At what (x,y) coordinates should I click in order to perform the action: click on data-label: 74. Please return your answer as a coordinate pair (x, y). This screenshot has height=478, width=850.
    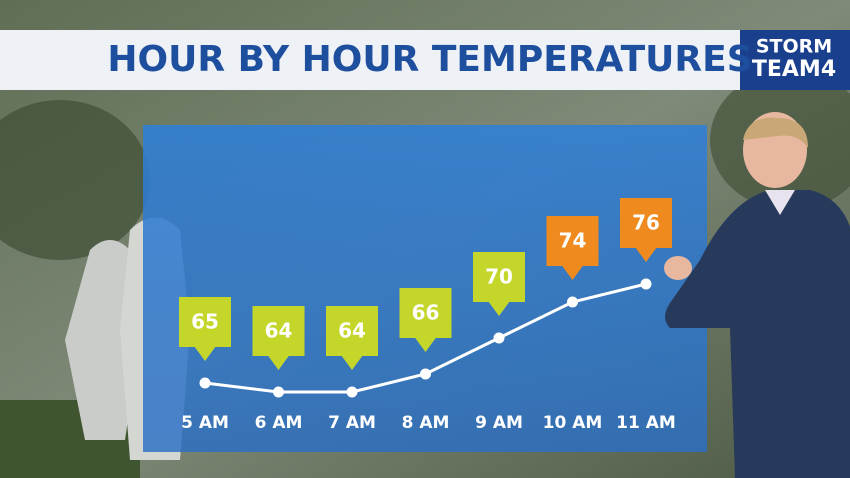
    Looking at the image, I should click on (573, 241).